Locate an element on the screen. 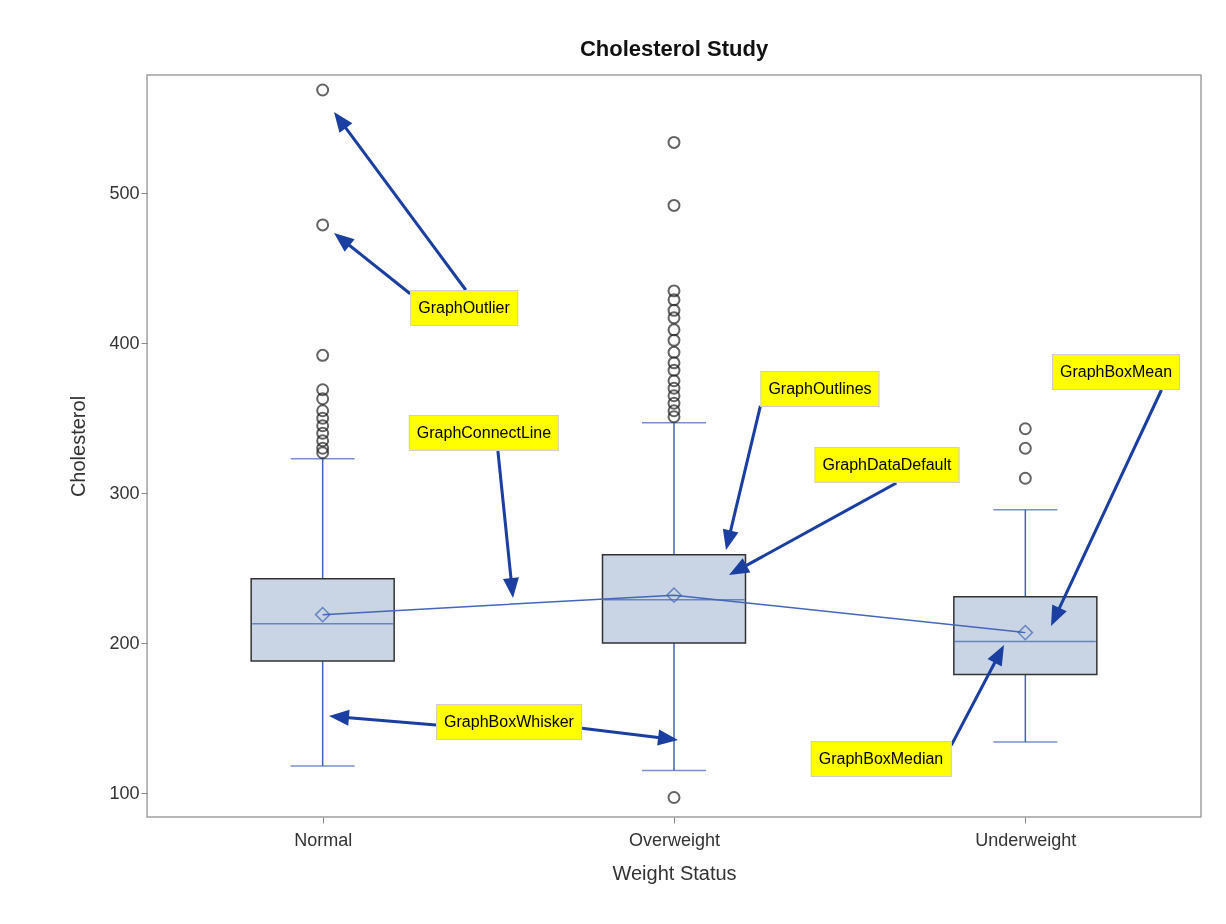 The width and height of the screenshot is (1226, 924). y-tick-label: 100 is located at coordinates (124, 792).